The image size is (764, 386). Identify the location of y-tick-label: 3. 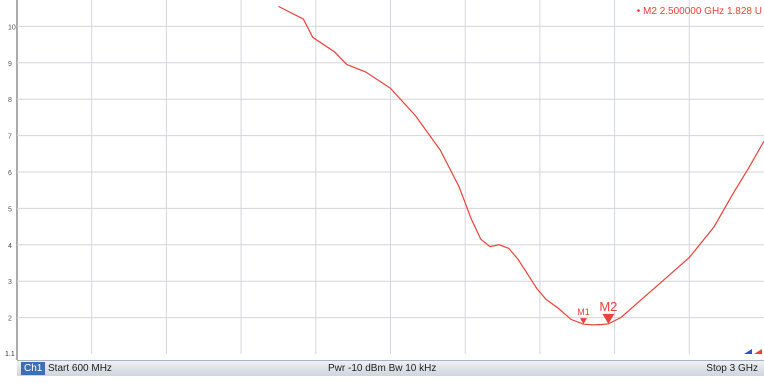
(10, 282).